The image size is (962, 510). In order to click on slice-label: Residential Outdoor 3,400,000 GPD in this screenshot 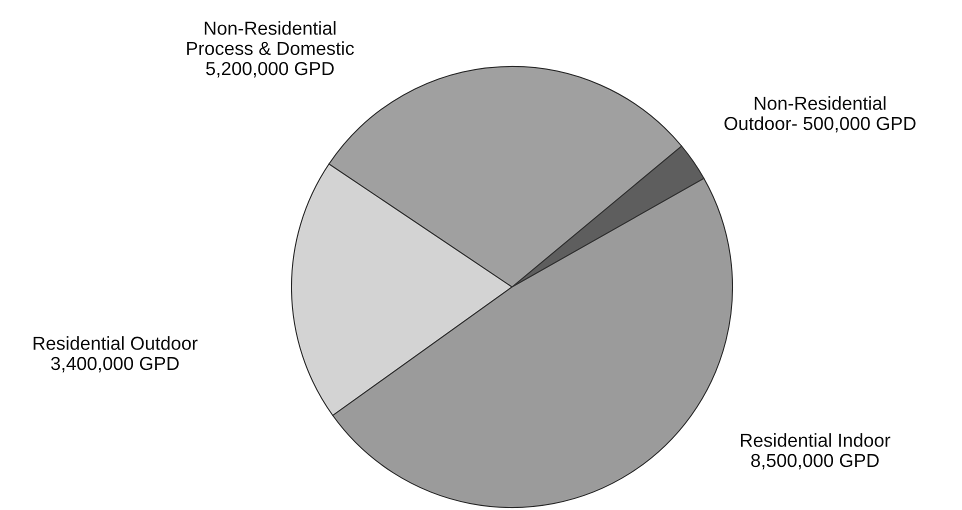, I will do `click(116, 354)`.